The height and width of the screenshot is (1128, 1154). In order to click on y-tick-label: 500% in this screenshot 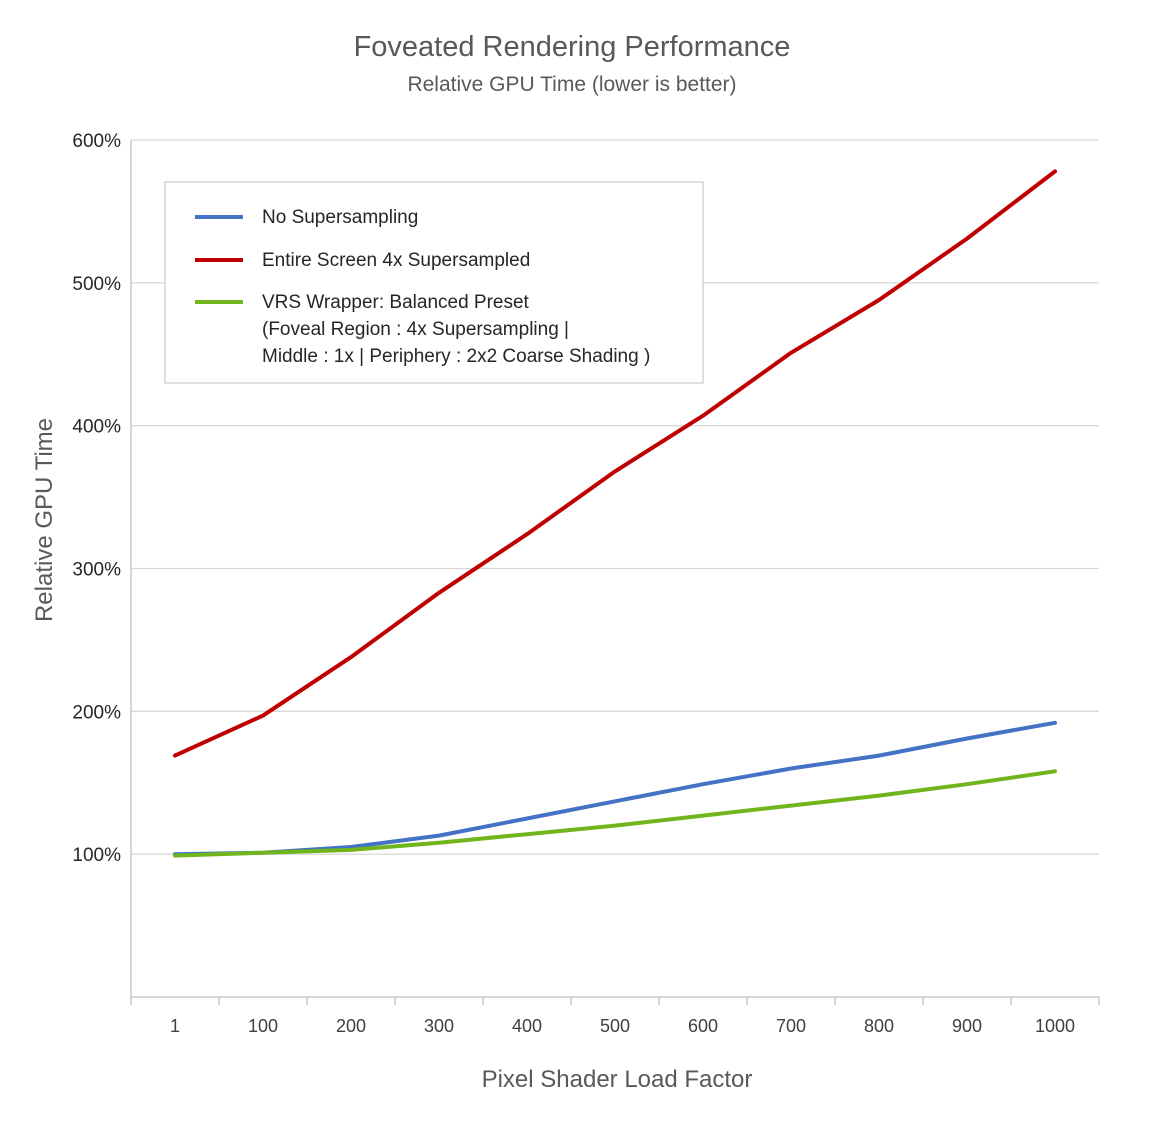, I will do `click(96, 284)`.